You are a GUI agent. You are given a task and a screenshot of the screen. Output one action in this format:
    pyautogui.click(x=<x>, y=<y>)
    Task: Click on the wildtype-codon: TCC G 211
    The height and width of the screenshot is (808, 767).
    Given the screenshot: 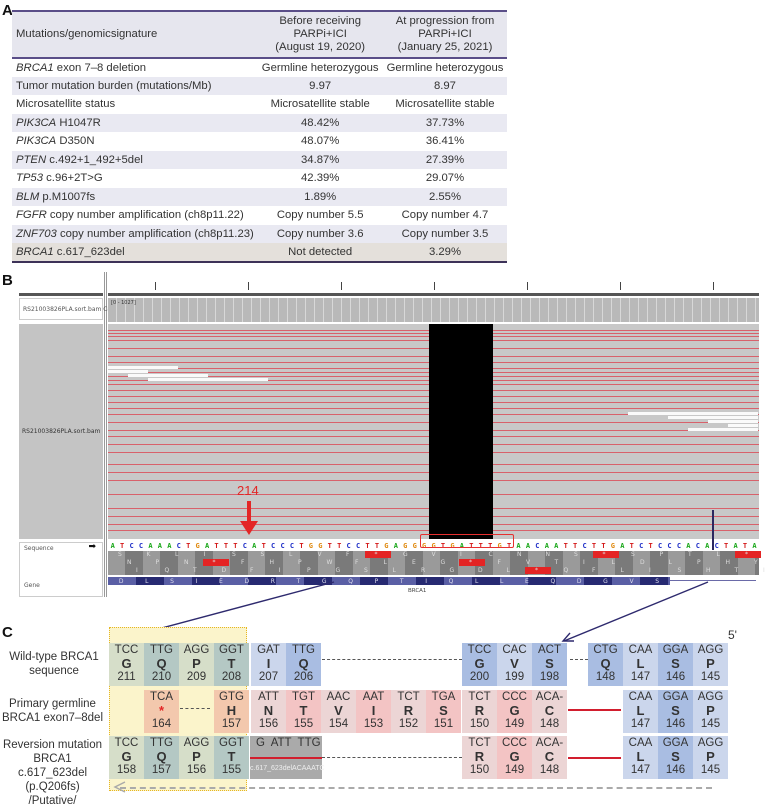 What is the action you would take?
    pyautogui.click(x=126, y=664)
    